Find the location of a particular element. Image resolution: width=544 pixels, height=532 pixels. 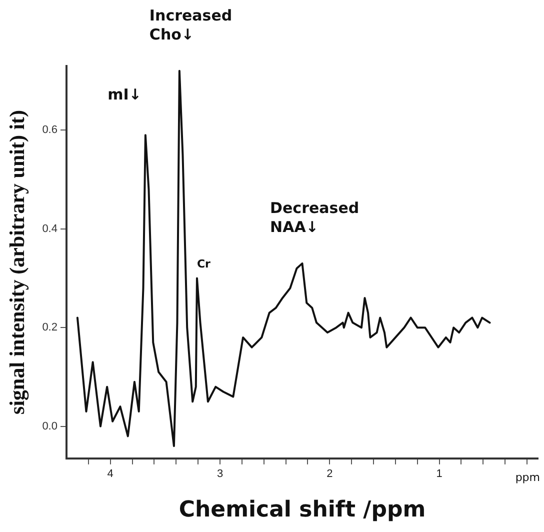

annotation: Increased Cho↓ is located at coordinates (190, 25).